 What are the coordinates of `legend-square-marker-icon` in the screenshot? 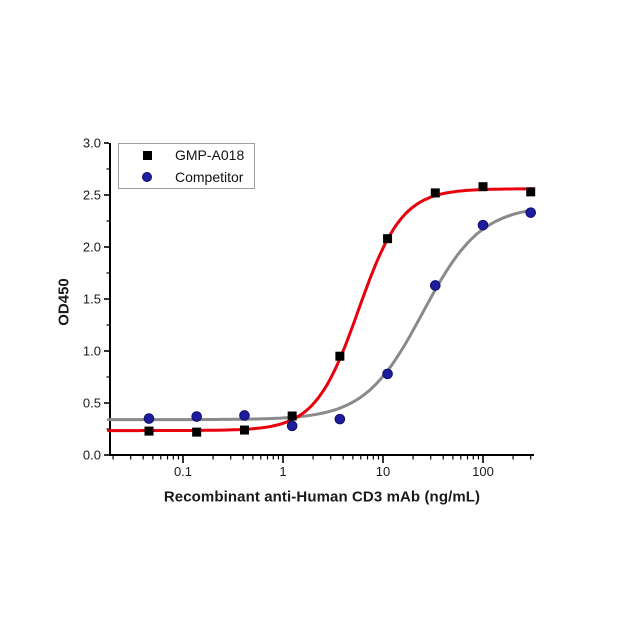 It's located at (147, 155).